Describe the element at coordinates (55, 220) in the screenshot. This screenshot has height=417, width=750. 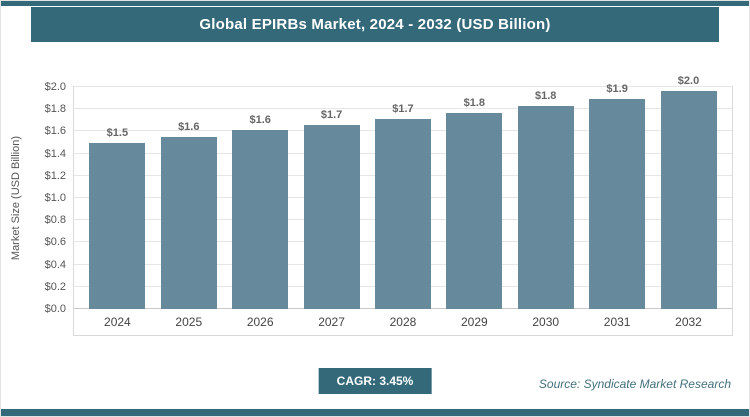
I see `y-tick-label: $0.8` at that location.